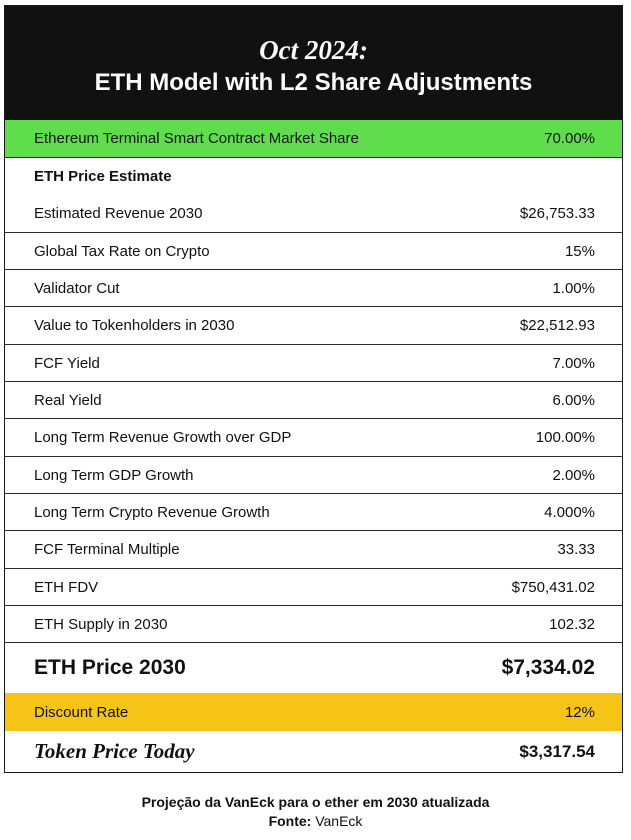 The image size is (631, 840). What do you see at coordinates (313, 550) in the screenshot?
I see `row-fcf-terminal-multiple: FCF Terminal Multiple 33.33` at bounding box center [313, 550].